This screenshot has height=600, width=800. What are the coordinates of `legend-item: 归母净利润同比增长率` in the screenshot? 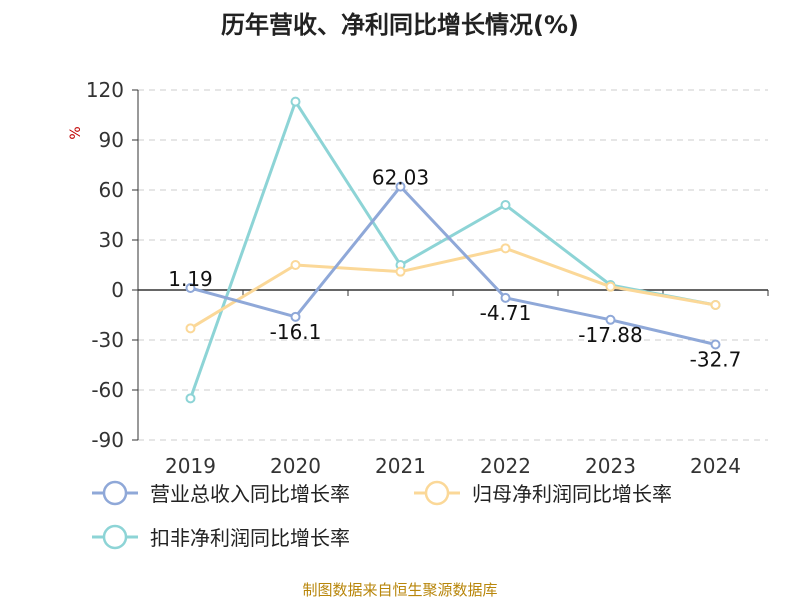 It's located at (543, 493).